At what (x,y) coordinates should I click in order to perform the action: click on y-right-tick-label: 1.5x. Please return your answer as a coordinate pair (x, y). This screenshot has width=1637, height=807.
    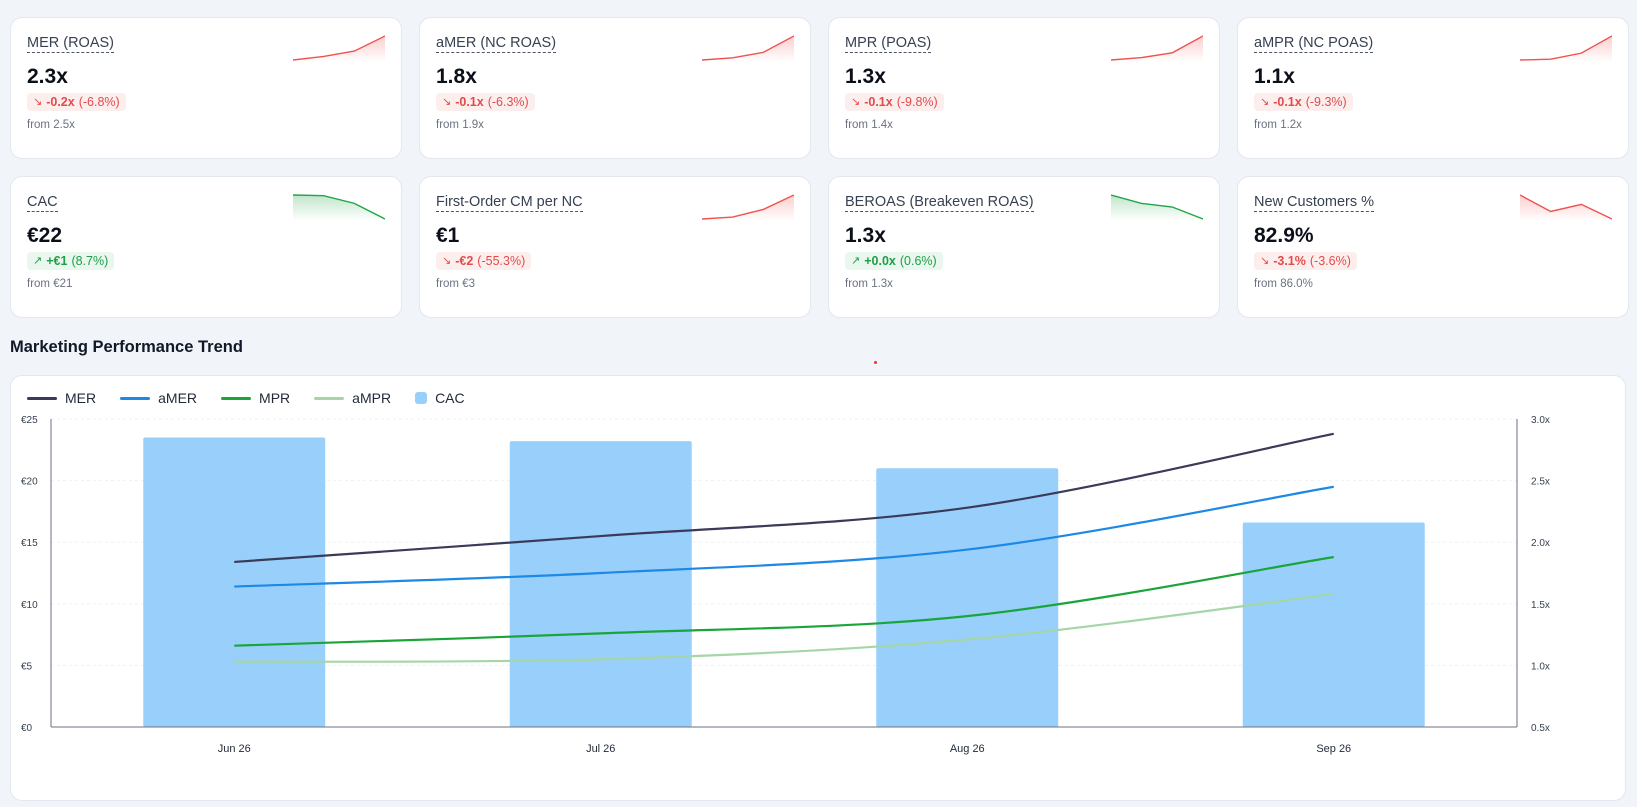
    Looking at the image, I should click on (1540, 605).